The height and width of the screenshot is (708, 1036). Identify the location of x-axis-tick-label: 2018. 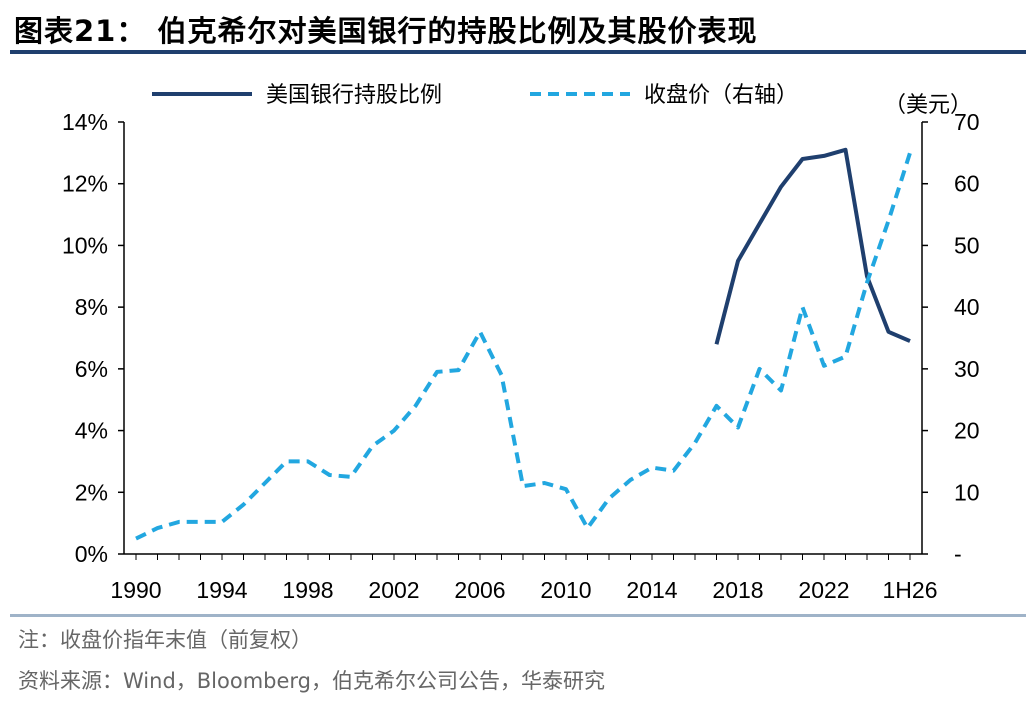
(737, 590).